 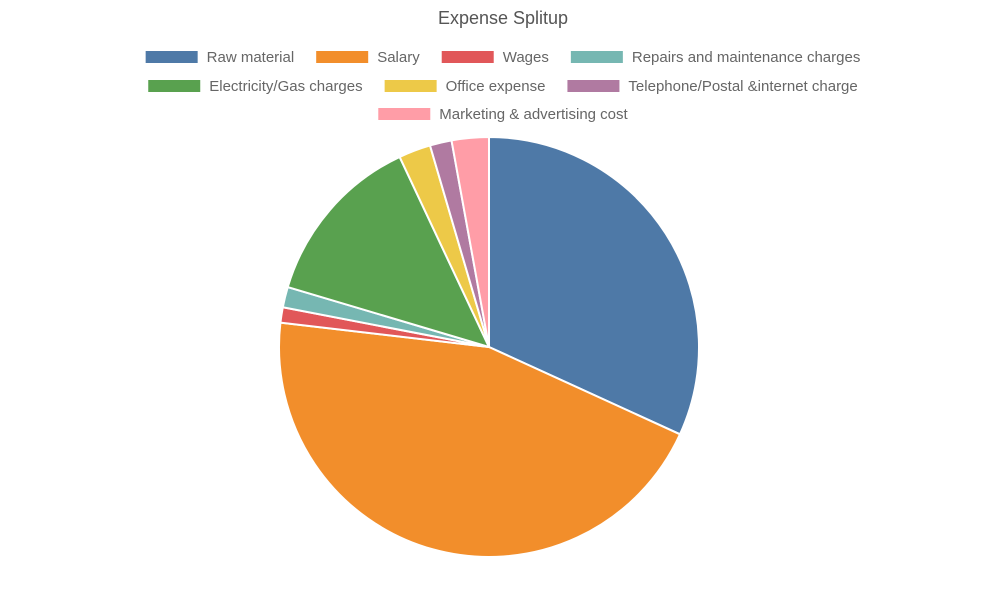 I want to click on legend-item: Marketing & advertising cost, so click(x=503, y=114).